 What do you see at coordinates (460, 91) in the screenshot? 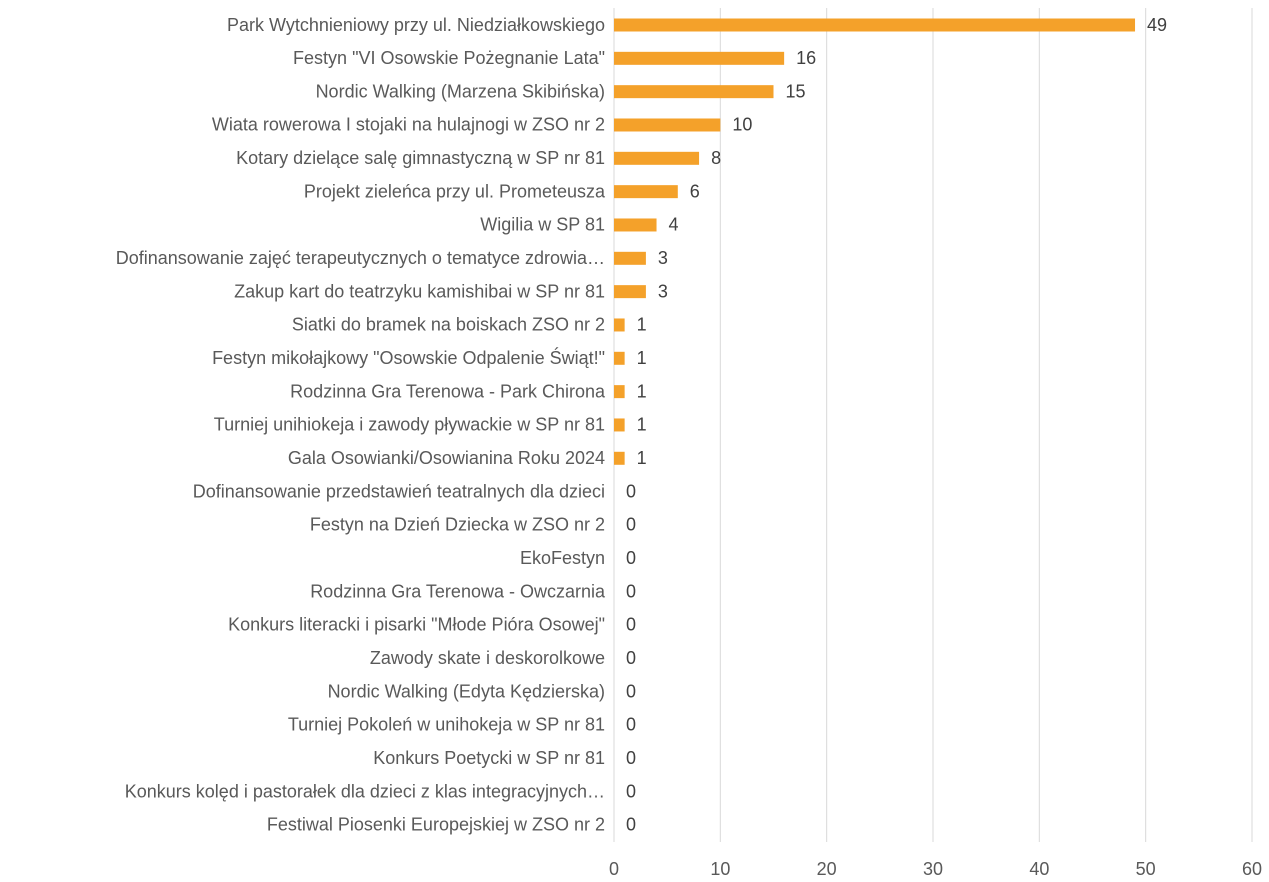
I see `category-label: Nordic Walking (Marzena Skibińska)` at bounding box center [460, 91].